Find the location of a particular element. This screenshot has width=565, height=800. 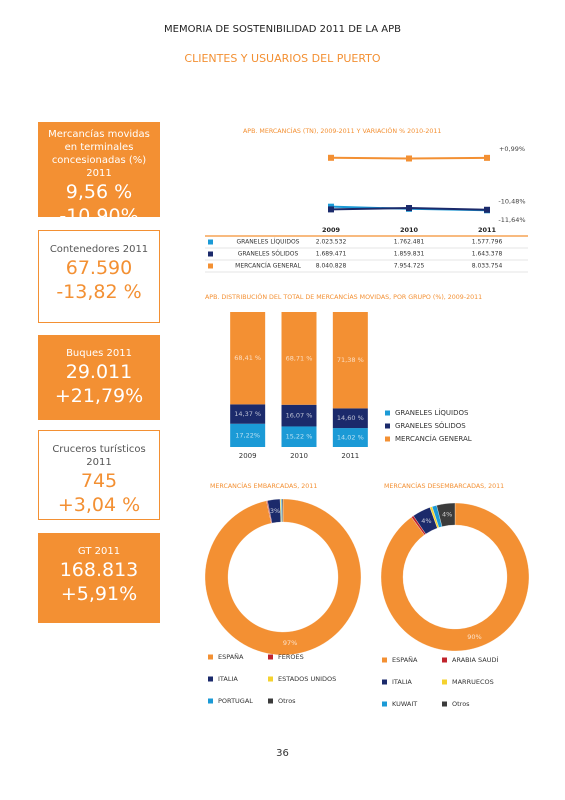

value-label: 68,71 % is located at coordinates (299, 358).